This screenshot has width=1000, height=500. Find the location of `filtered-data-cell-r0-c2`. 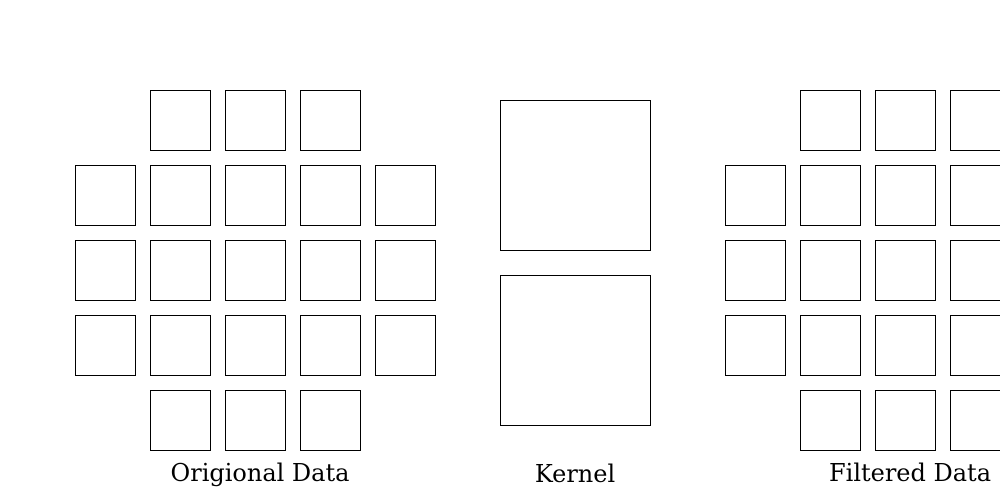

filtered-data-cell-r0-c2 is located at coordinates (905, 120).